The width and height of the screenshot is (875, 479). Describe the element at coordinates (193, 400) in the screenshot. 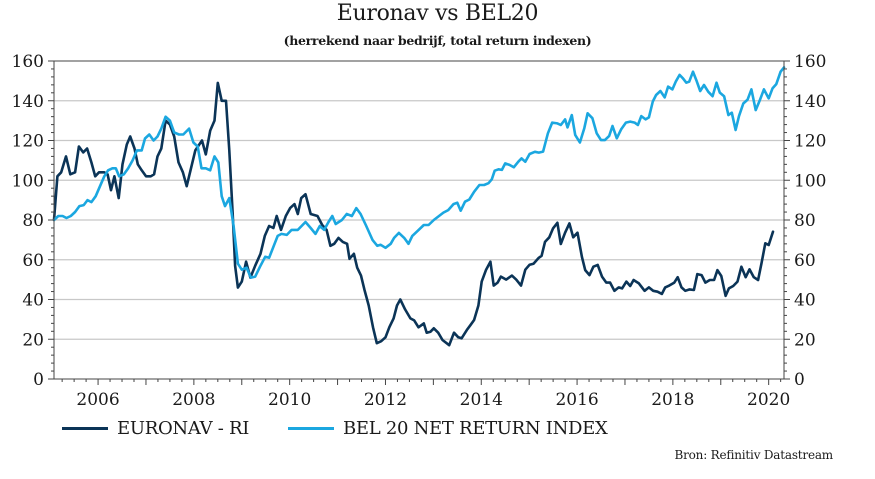

I see `x-tick-label: 2008` at that location.